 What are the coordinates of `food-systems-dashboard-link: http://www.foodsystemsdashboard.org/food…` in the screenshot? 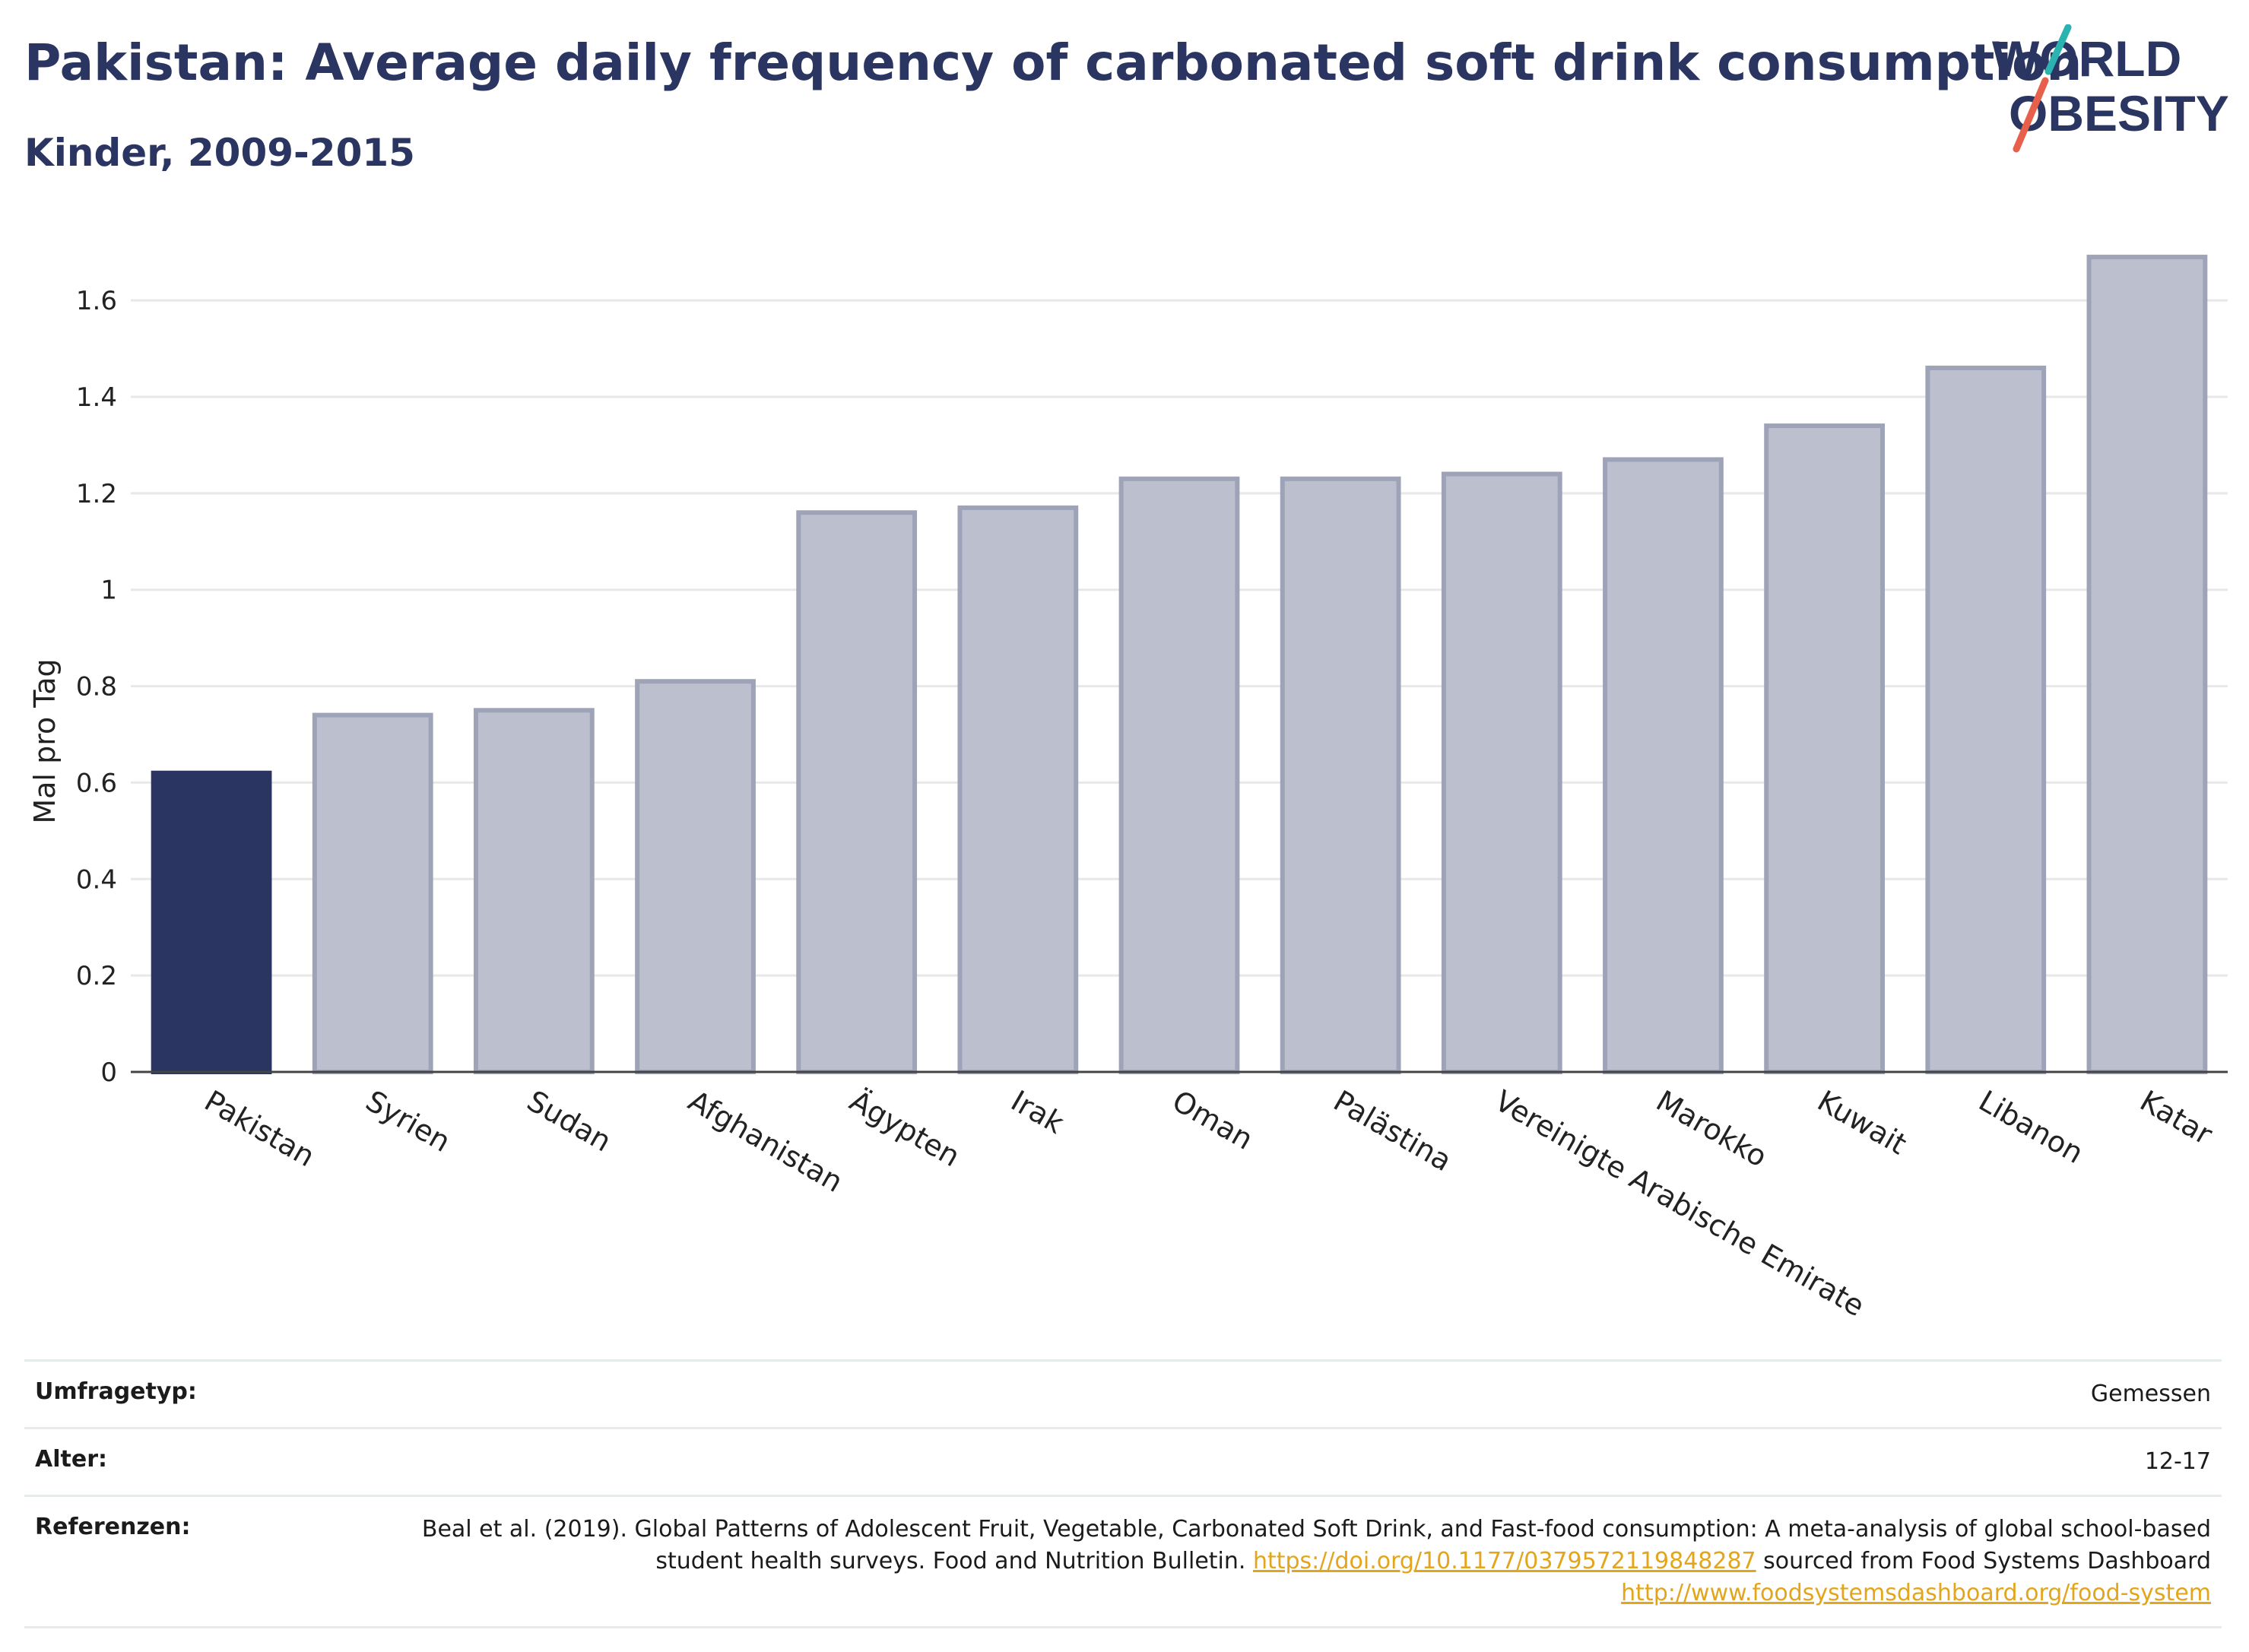 It's located at (1916, 1593).